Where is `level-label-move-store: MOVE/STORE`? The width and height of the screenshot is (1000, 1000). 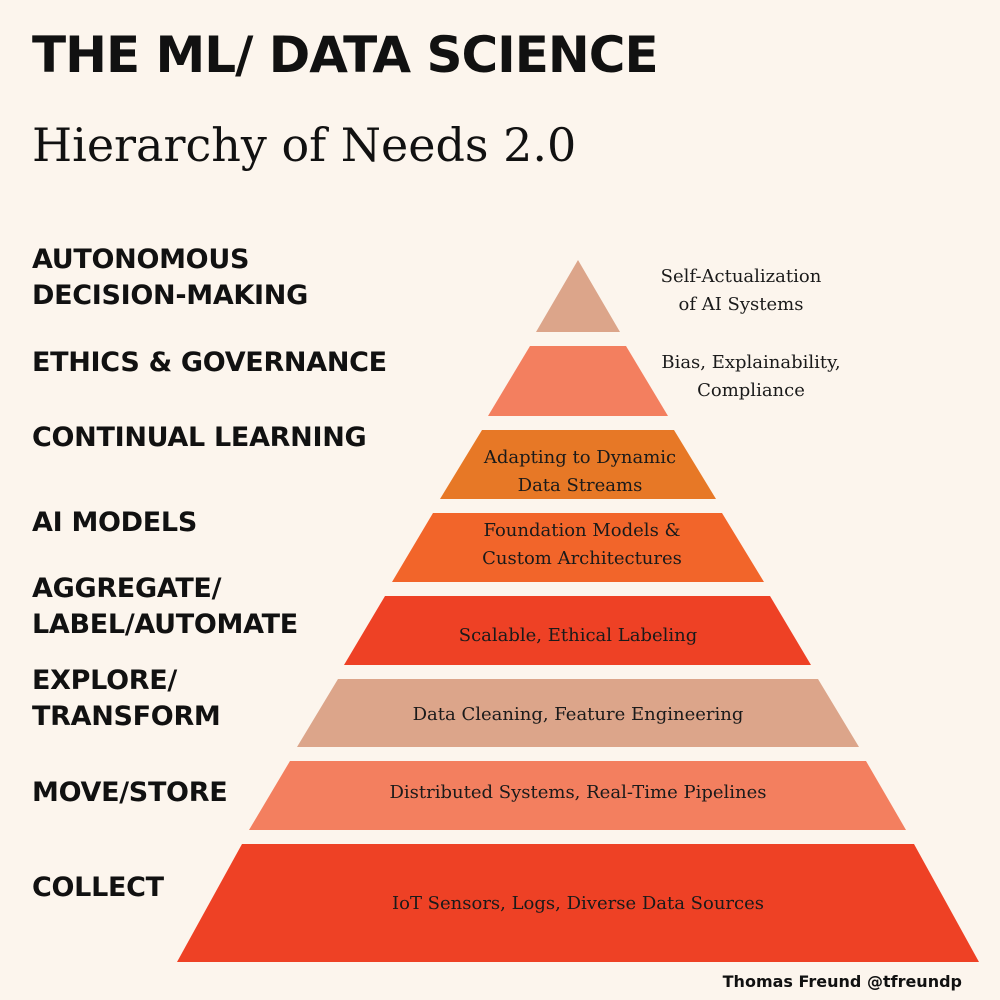 level-label-move-store: MOVE/STORE is located at coordinates (130, 792).